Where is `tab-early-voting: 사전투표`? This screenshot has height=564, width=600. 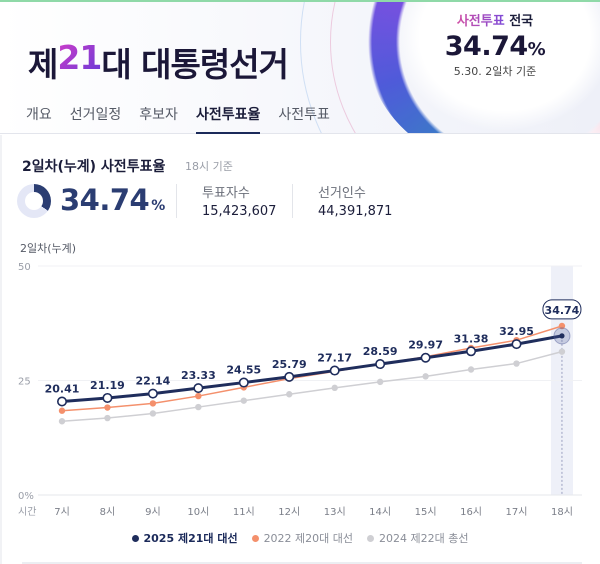
tab-early-voting: 사전투표 is located at coordinates (304, 115).